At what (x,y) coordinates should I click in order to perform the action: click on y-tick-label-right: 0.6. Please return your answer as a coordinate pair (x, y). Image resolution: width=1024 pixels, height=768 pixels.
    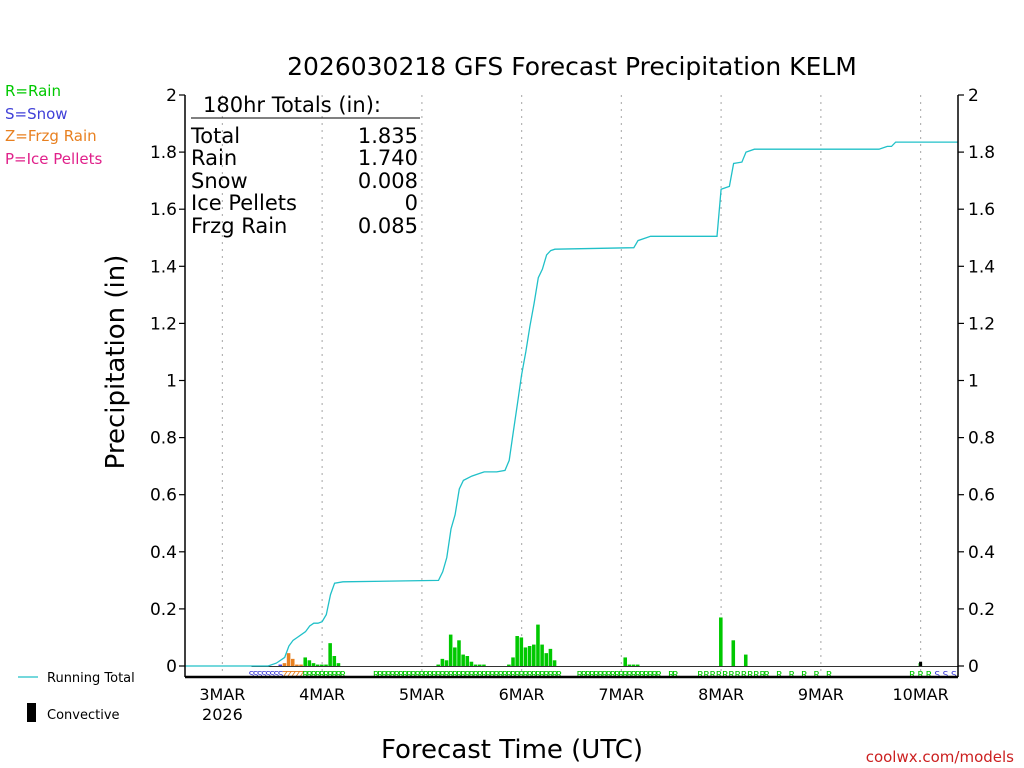
    Looking at the image, I should click on (981, 496).